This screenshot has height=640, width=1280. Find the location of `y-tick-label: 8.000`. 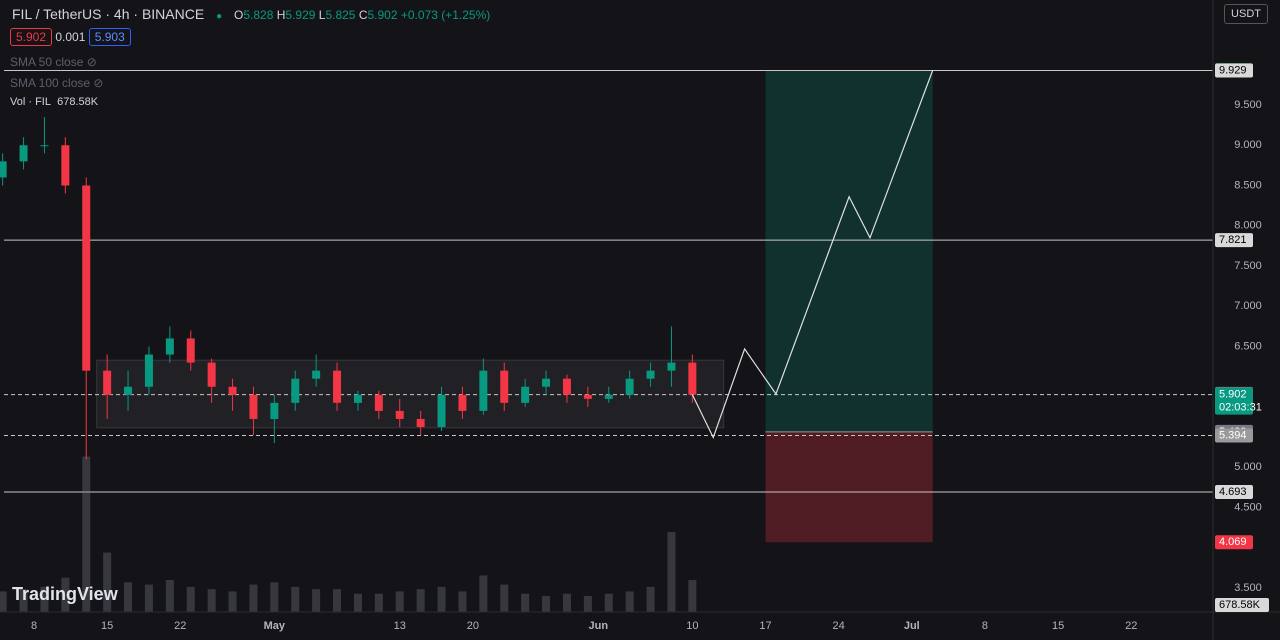

y-tick-label: 8.000 is located at coordinates (1248, 226).